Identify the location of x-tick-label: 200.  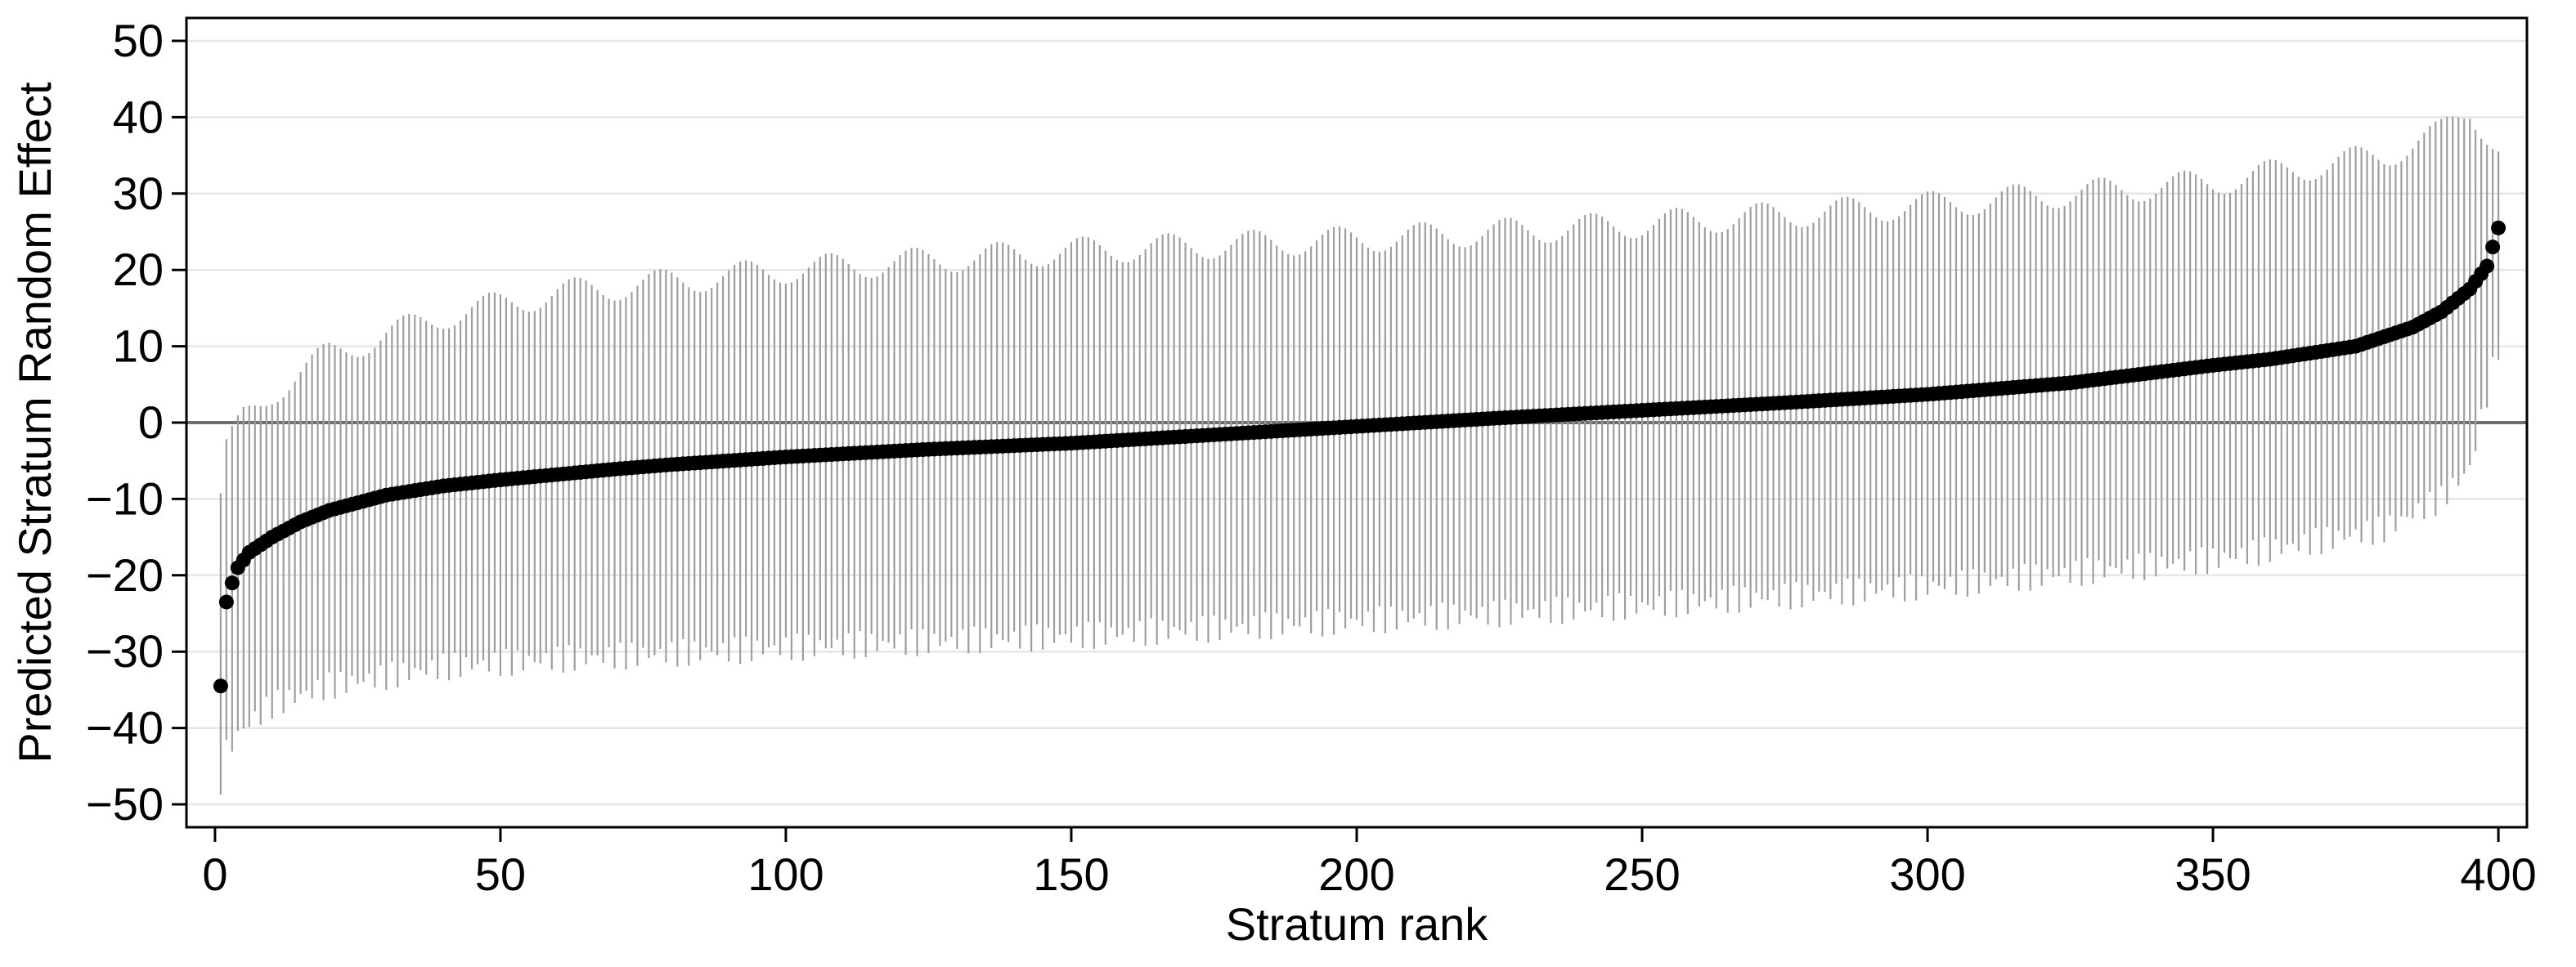
(1356, 874).